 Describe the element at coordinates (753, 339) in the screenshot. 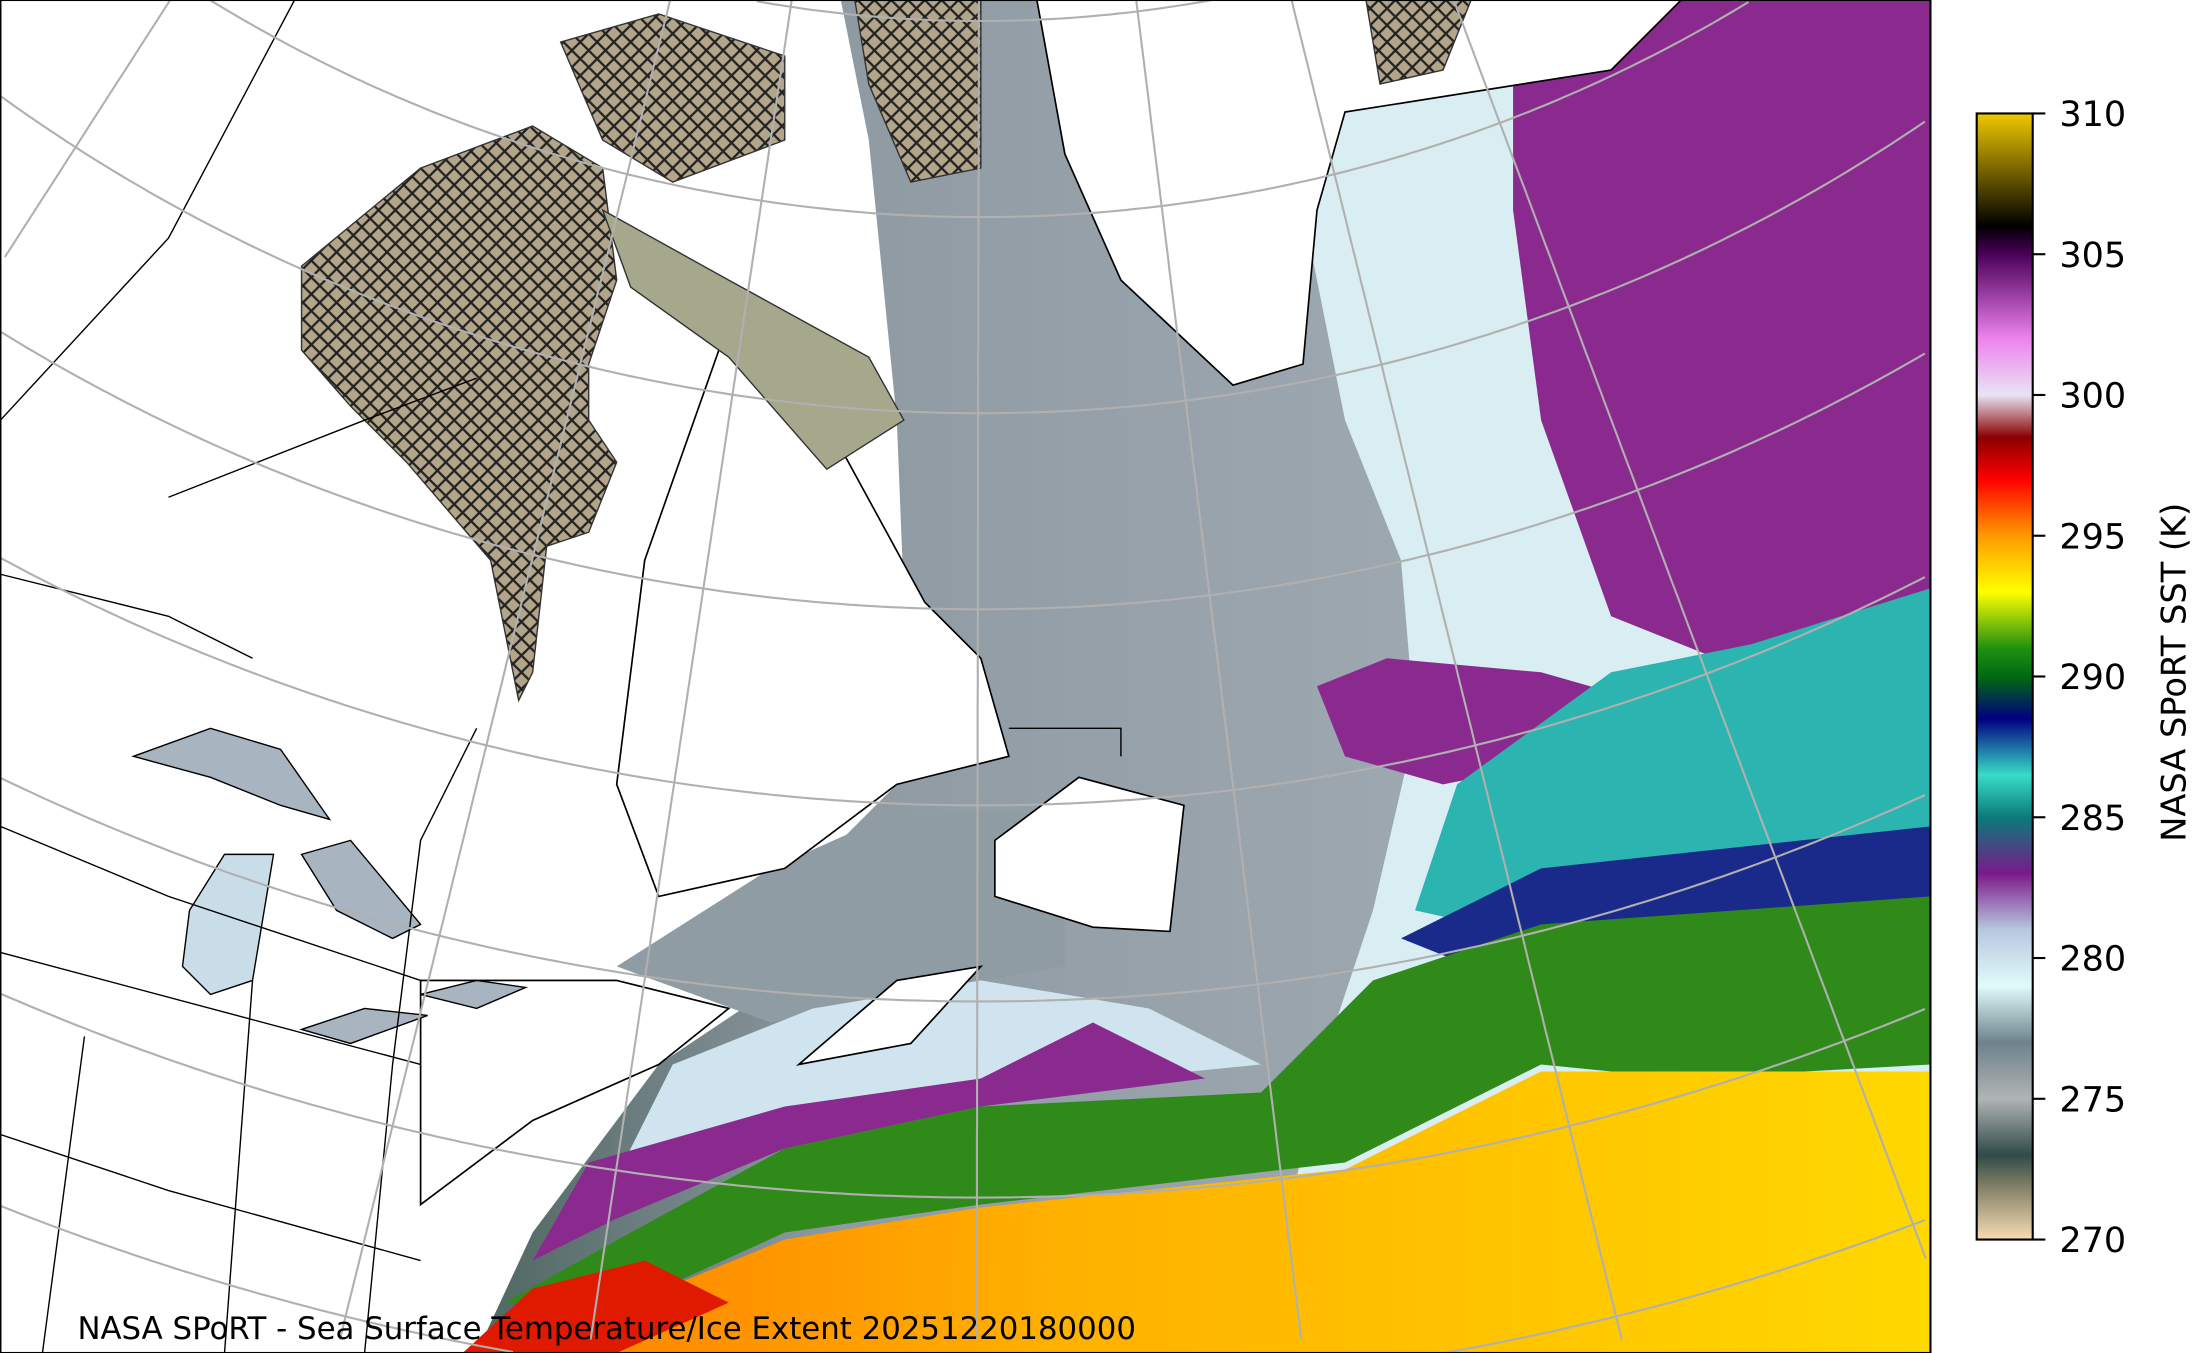

I see `hudson-strait` at that location.